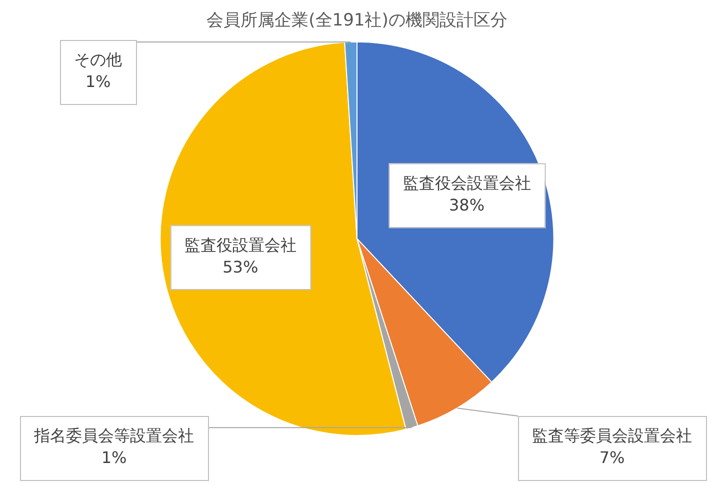  Describe the element at coordinates (240, 244) in the screenshot. I see `slice-label: 監査役設置会社` at that location.